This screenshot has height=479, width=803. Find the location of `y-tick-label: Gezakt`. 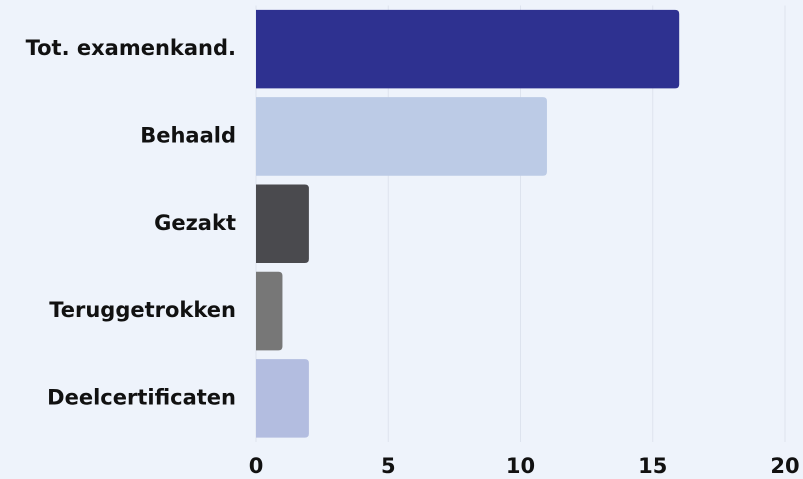

y-tick-label: Gezakt is located at coordinates (195, 223).